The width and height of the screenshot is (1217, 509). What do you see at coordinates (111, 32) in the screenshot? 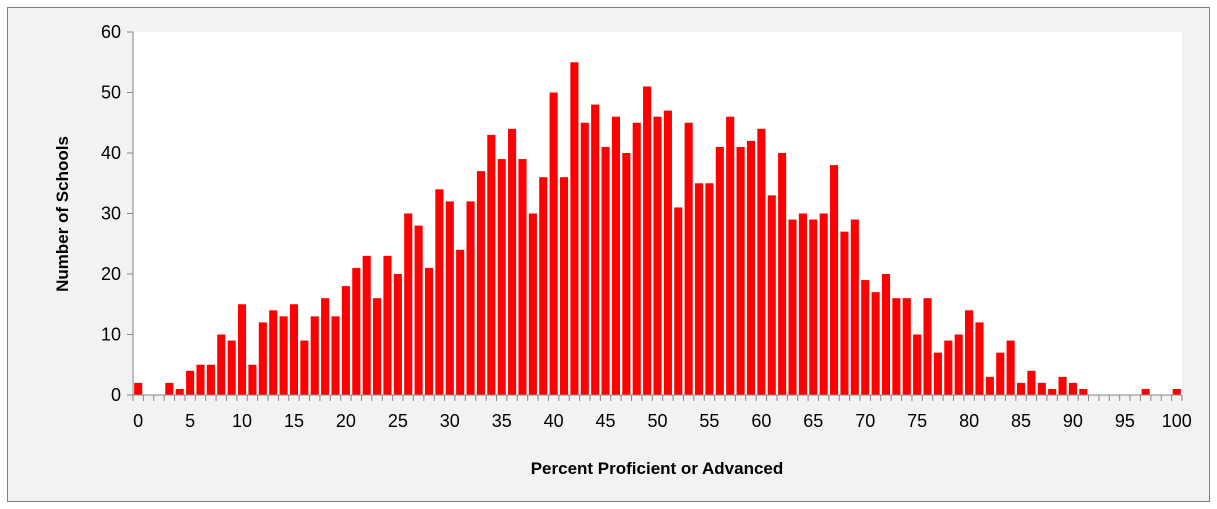
I see `y-tick-label: 60` at bounding box center [111, 32].